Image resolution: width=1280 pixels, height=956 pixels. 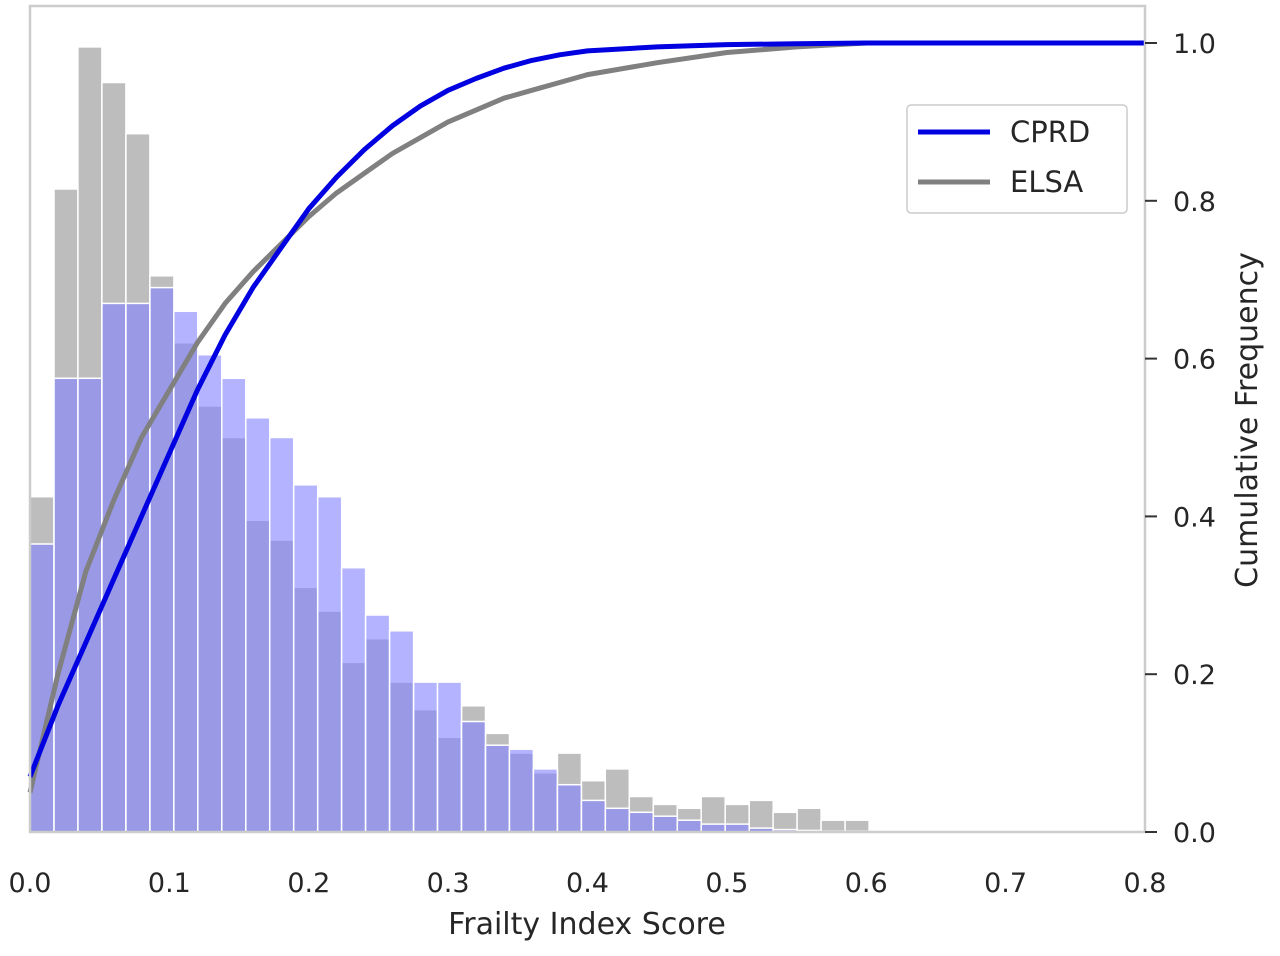 I want to click on y-tick-label: 0.8, so click(x=1194, y=202).